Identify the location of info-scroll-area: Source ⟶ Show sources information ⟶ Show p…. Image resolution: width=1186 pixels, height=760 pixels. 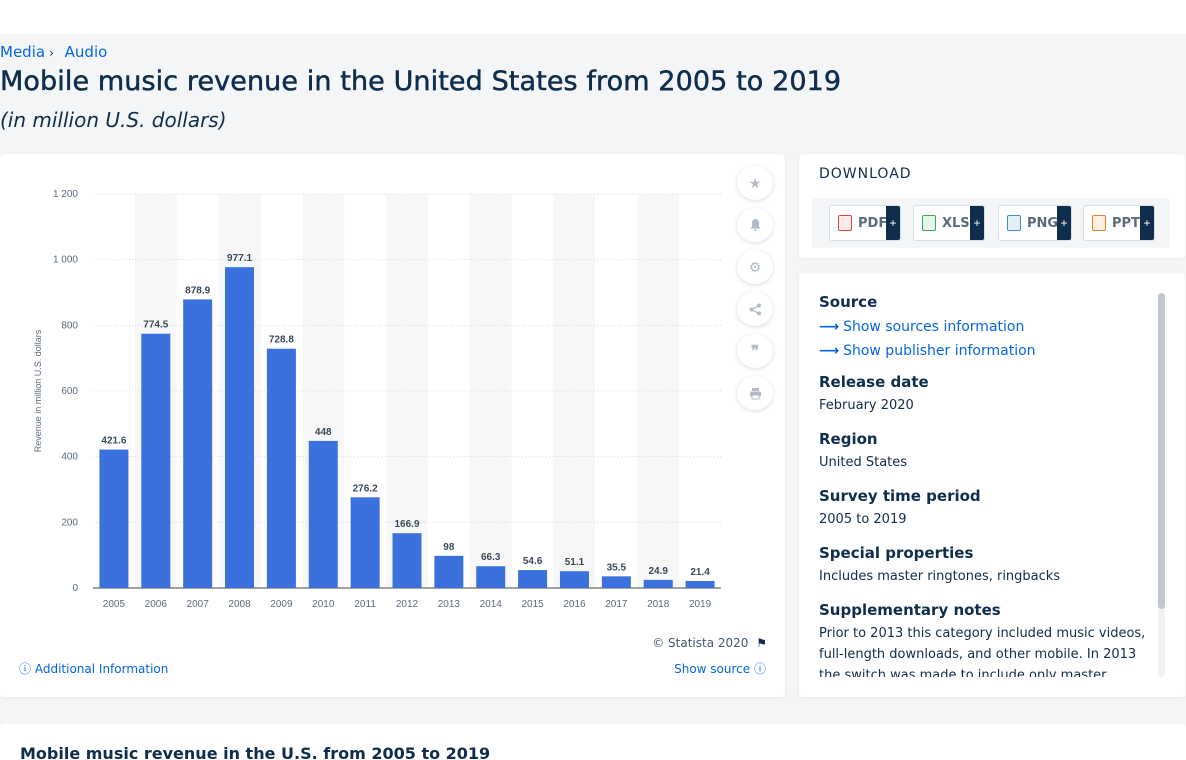
(984, 485).